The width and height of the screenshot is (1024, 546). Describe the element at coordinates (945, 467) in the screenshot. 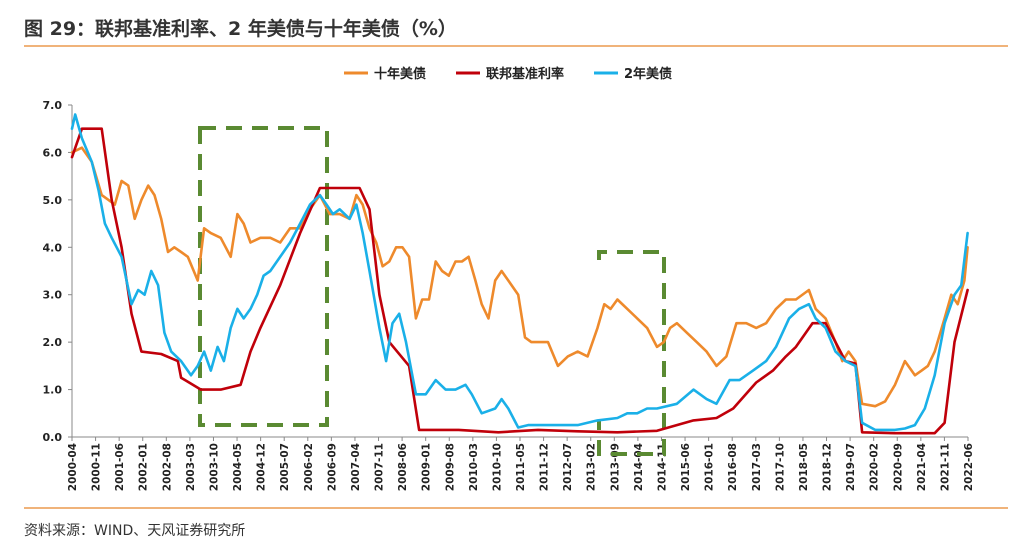

I see `x-tick-label: 2021-11` at that location.